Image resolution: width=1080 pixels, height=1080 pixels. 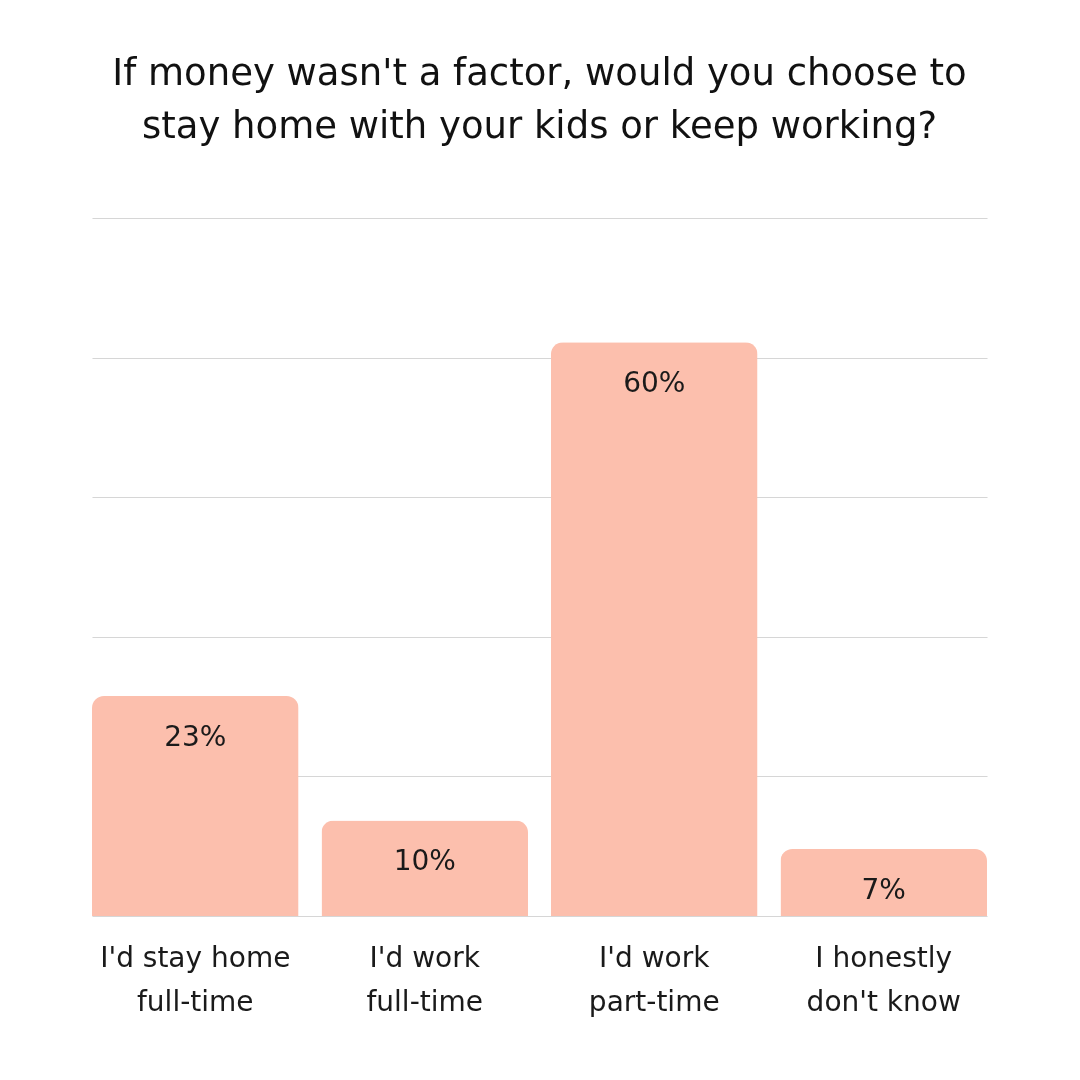 What do you see at coordinates (883, 890) in the screenshot?
I see `data-label: 7%` at bounding box center [883, 890].